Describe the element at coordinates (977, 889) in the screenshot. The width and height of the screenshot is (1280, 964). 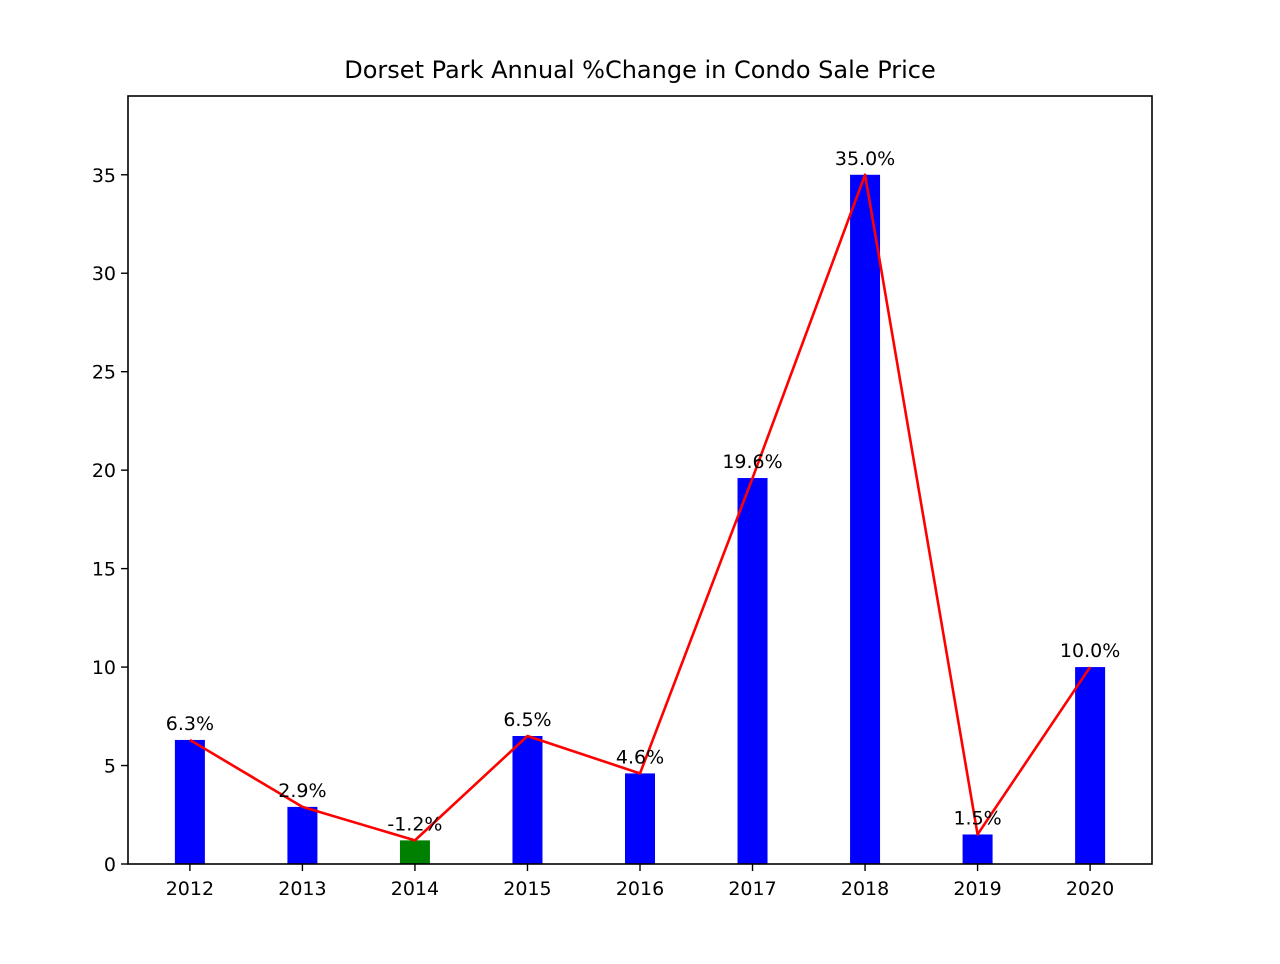
I see `x-tick-label: 2019` at that location.